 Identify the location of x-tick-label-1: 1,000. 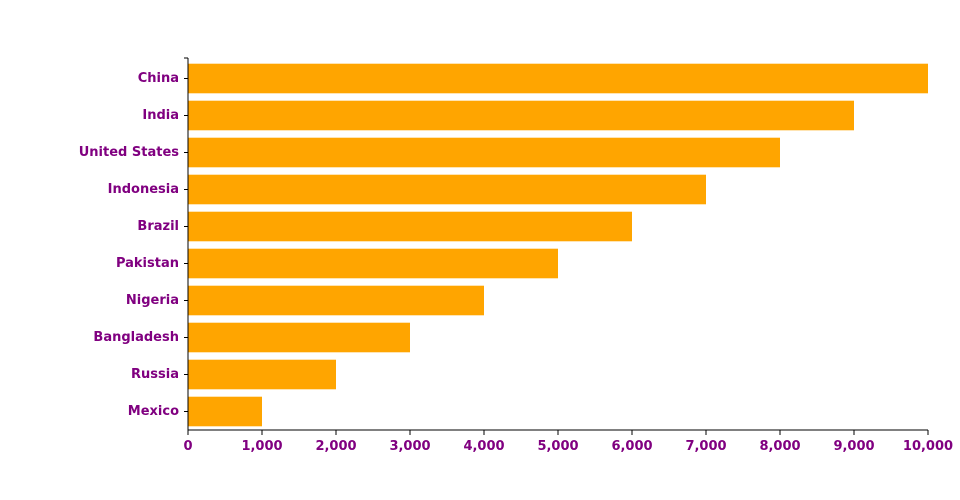
(261, 446).